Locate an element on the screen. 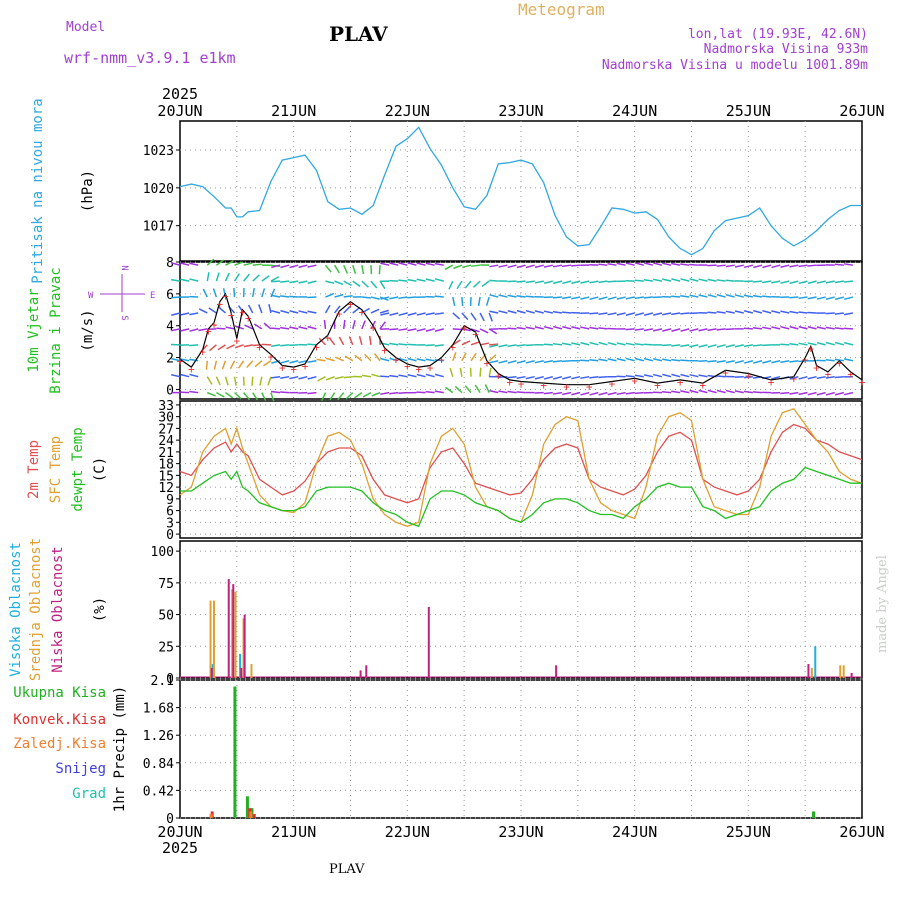 The image size is (900, 900). bottom-day-label: 24JUN is located at coordinates (634, 832).